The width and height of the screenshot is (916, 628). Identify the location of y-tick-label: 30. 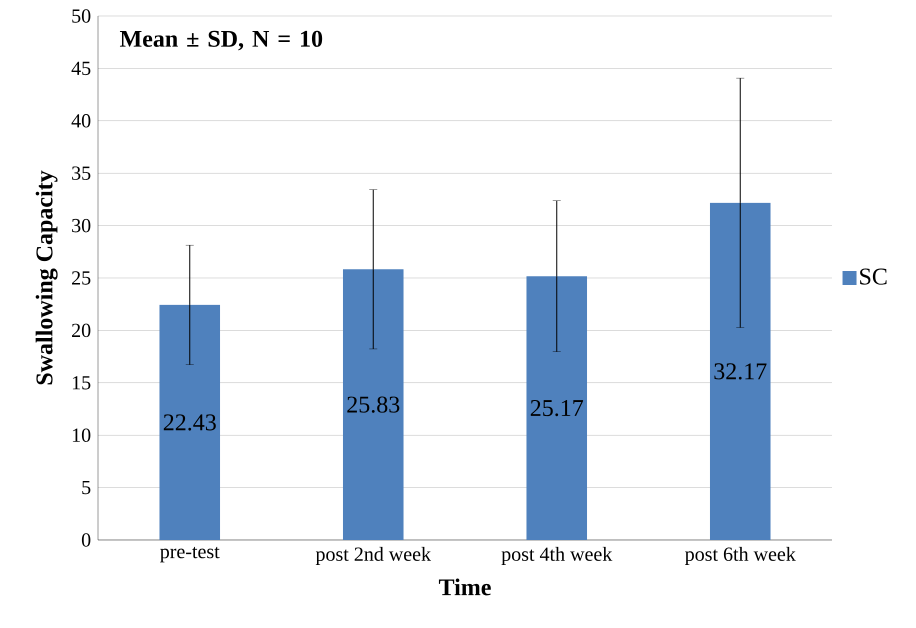
(81, 225).